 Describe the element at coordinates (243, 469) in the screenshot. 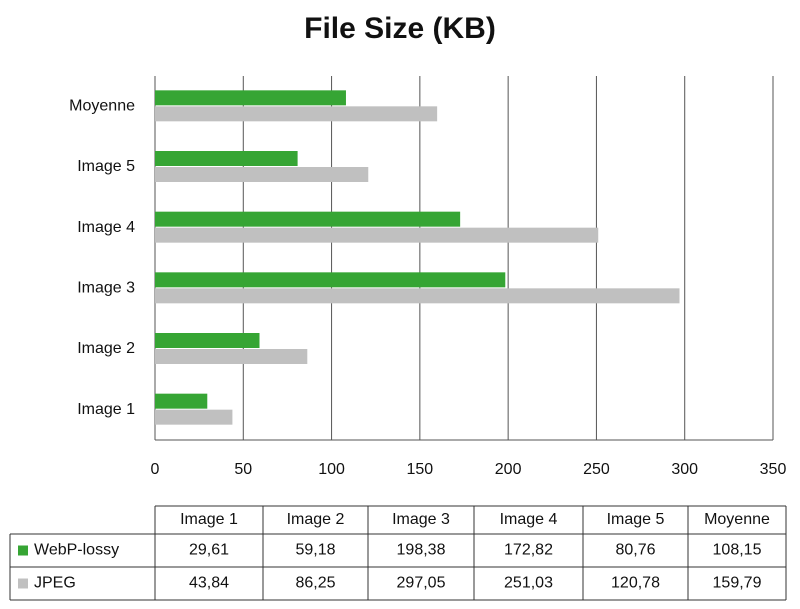

I see `x-tick-label: 50` at that location.